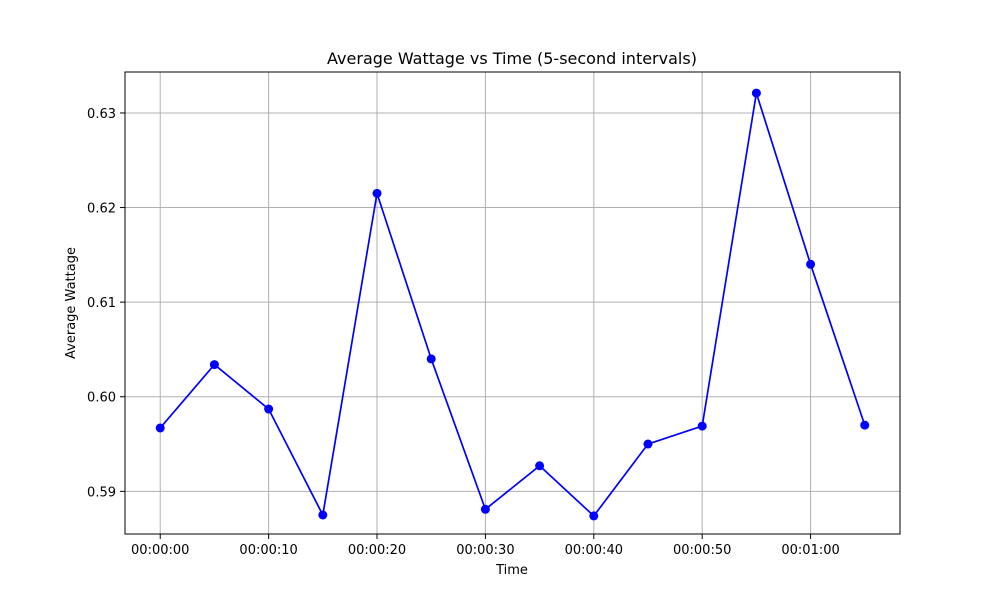 Image resolution: width=1000 pixels, height=604 pixels. What do you see at coordinates (511, 570) in the screenshot?
I see `x-axis-label: Time` at bounding box center [511, 570].